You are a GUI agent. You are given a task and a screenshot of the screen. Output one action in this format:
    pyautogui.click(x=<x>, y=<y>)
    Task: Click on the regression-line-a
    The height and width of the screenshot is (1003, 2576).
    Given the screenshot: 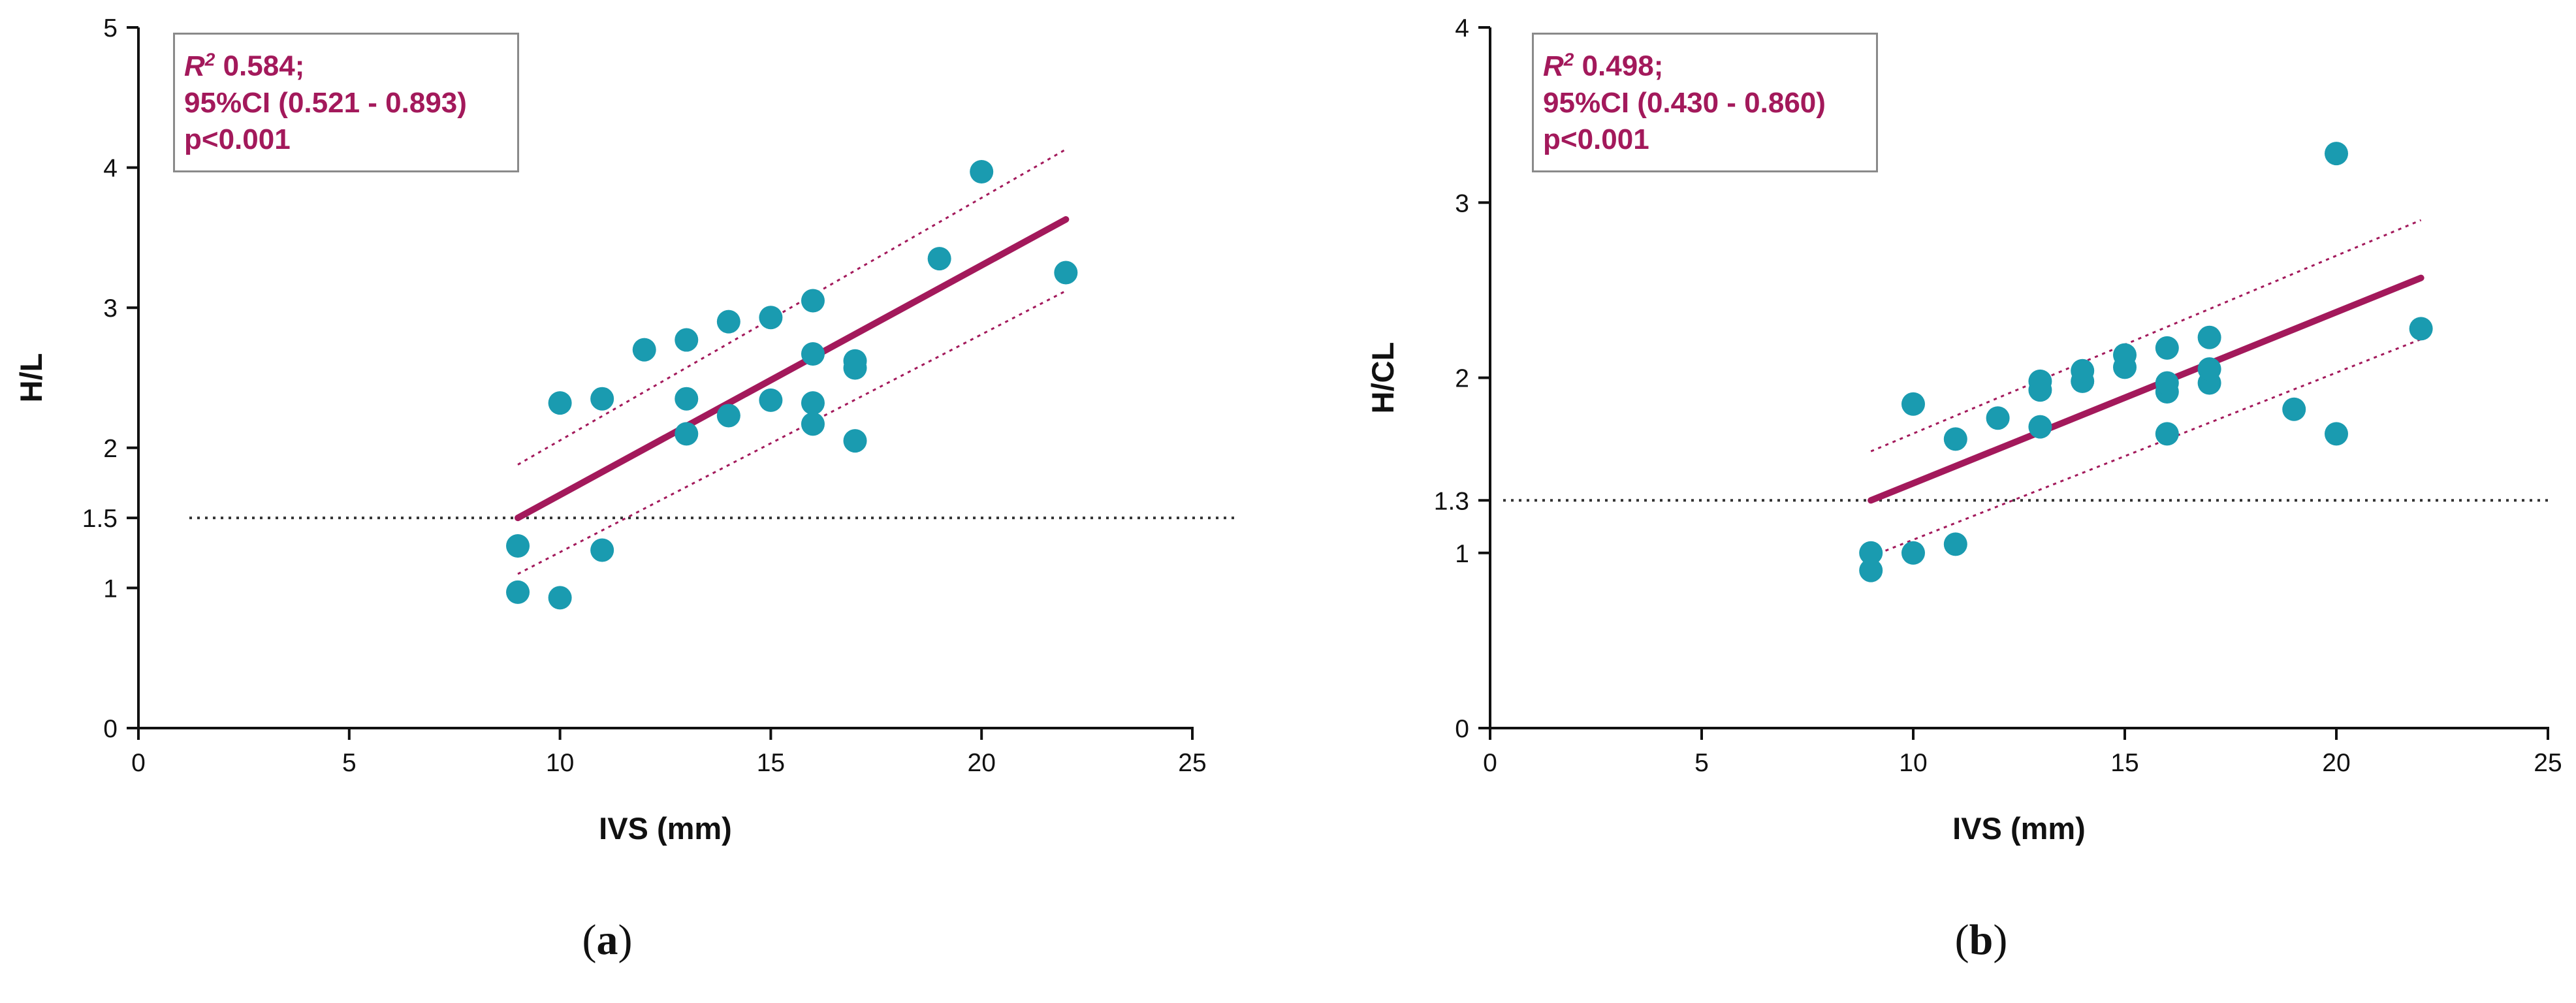 What is the action you would take?
    pyautogui.click(x=793, y=369)
    